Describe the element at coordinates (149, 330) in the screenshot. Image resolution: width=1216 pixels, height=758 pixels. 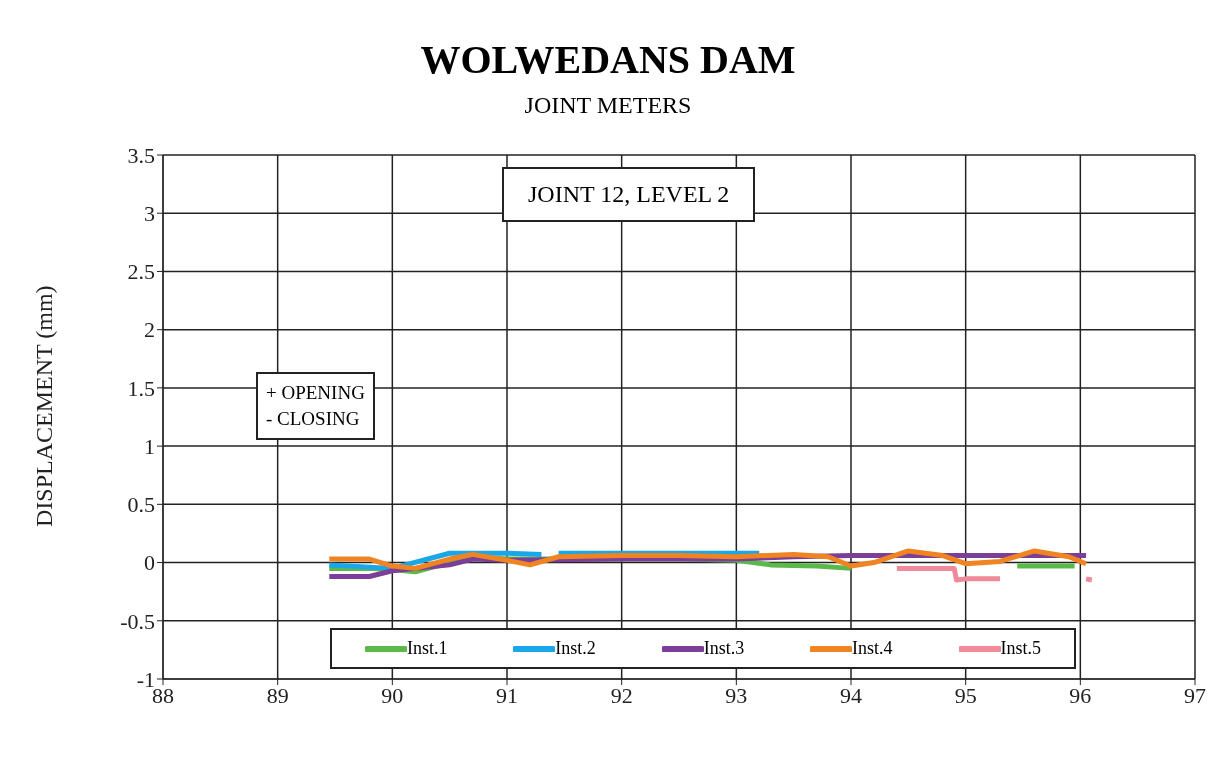
I see `y-tick-label: 2` at that location.